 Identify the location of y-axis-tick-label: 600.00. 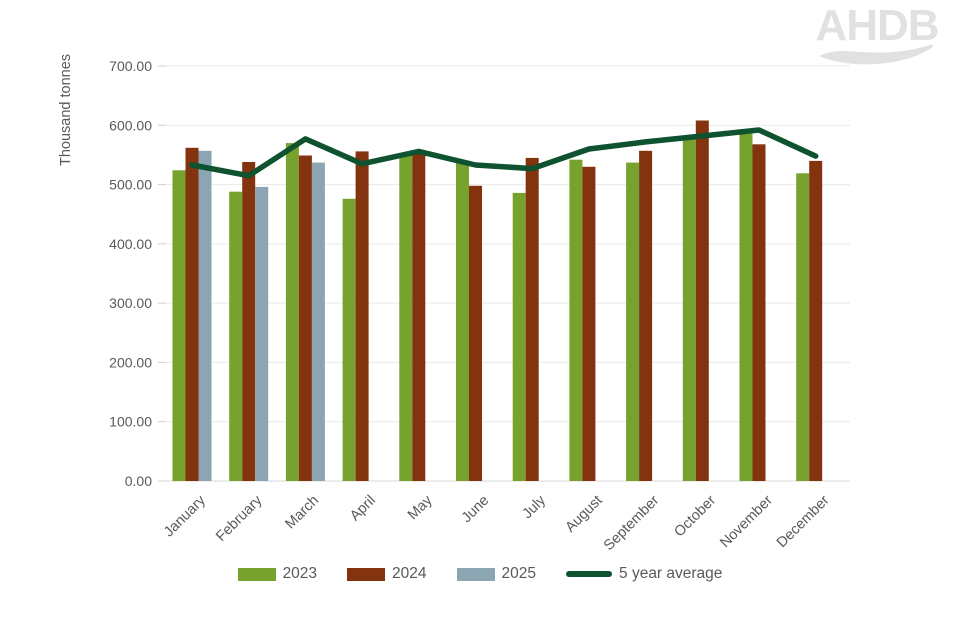
(130, 125).